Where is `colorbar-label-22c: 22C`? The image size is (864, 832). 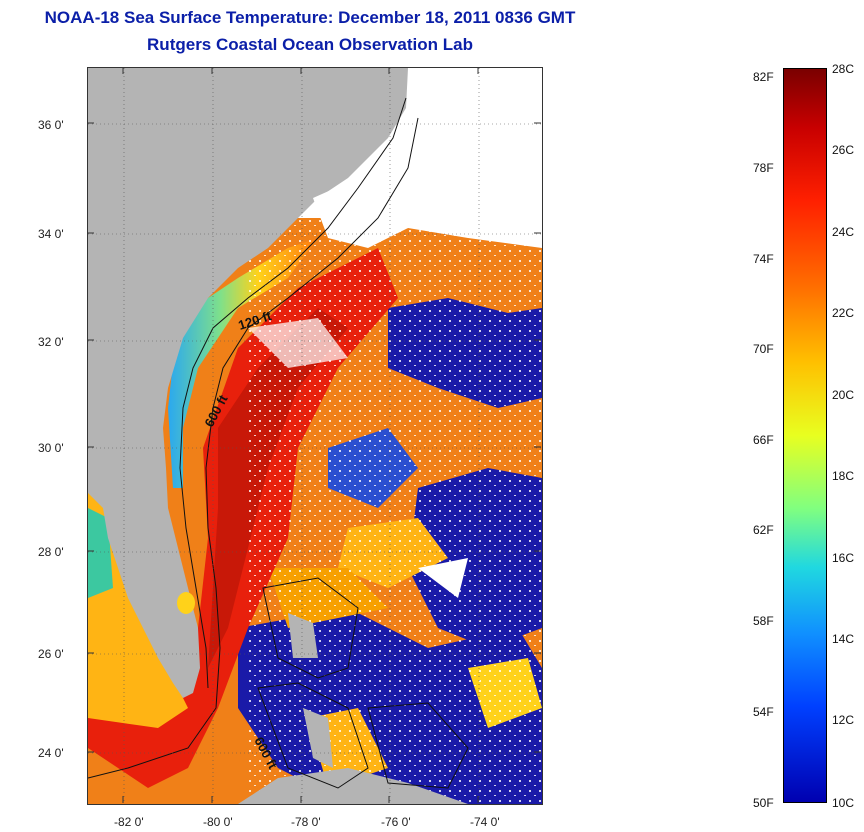
colorbar-label-22c: 22C is located at coordinates (843, 313).